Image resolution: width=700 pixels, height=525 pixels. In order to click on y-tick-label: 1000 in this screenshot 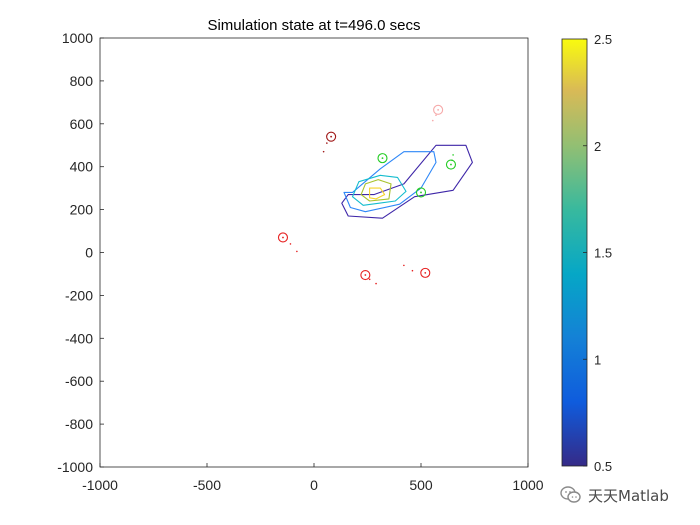, I will do `click(77, 38)`.